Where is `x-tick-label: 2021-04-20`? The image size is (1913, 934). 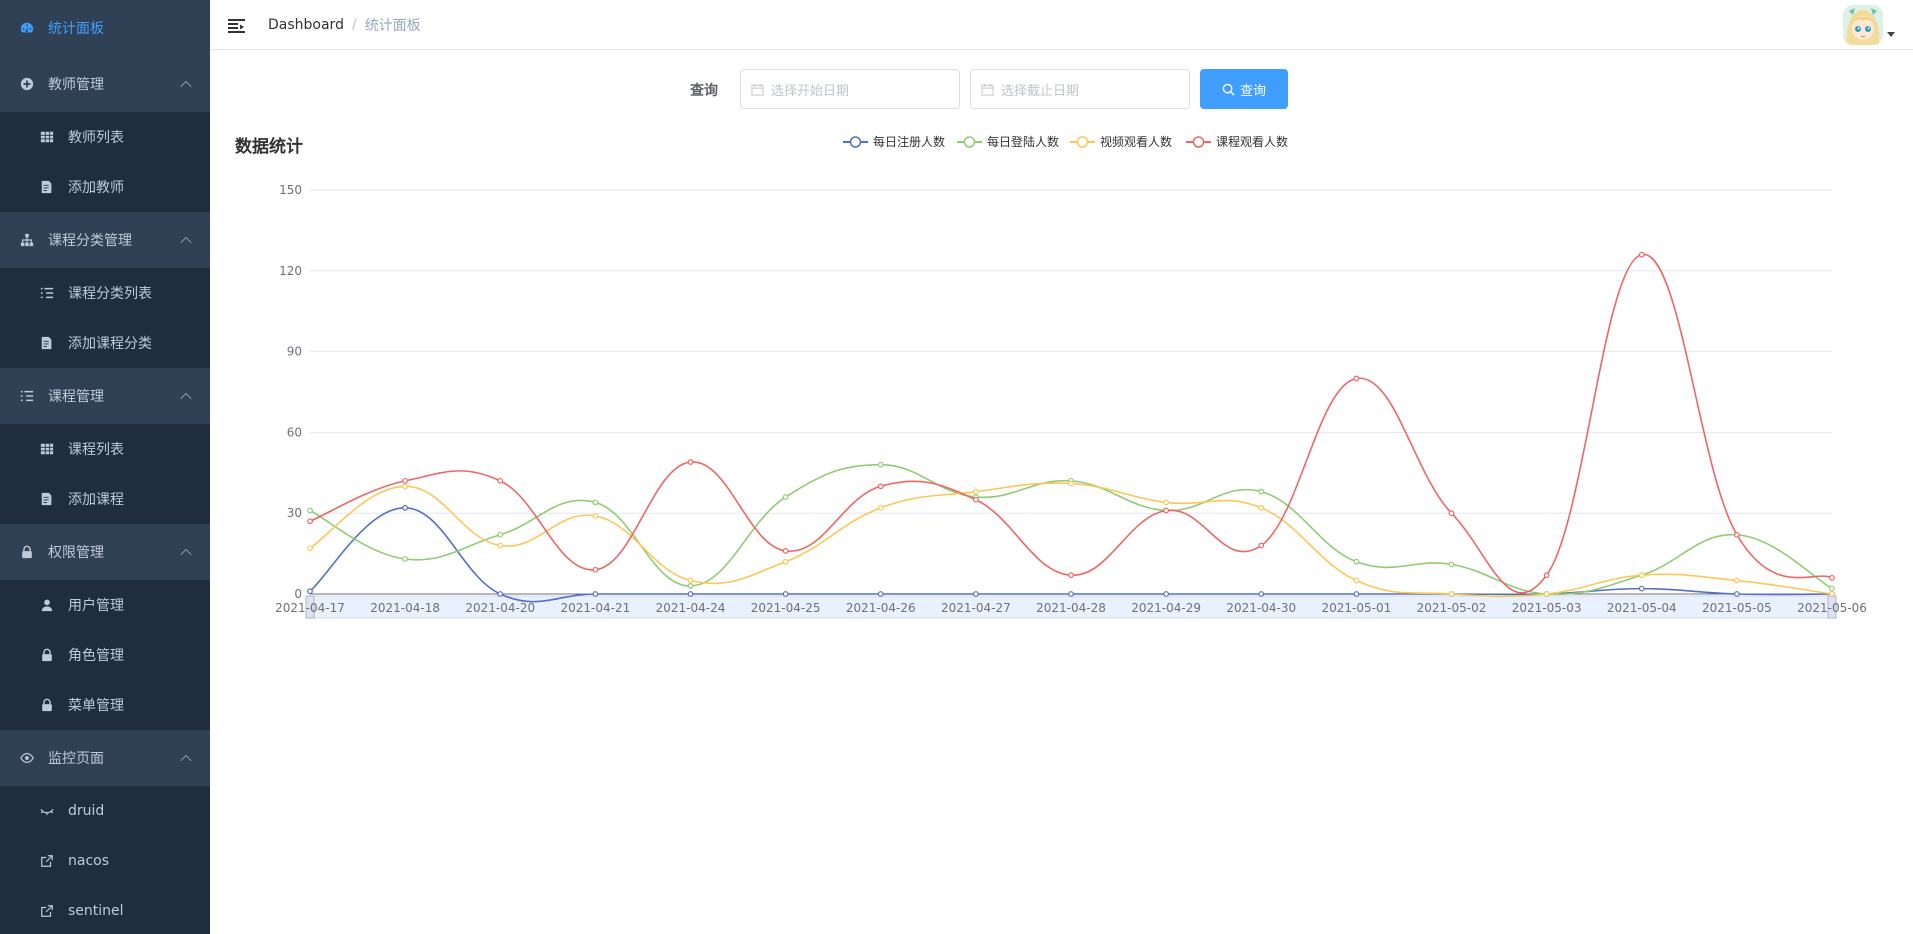
x-tick-label: 2021-04-20 is located at coordinates (500, 608).